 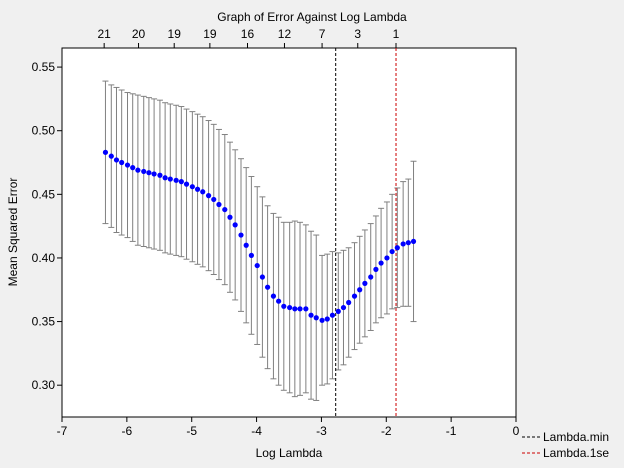 I want to click on legend: Lambda.min Lambda.1se, so click(x=565, y=445).